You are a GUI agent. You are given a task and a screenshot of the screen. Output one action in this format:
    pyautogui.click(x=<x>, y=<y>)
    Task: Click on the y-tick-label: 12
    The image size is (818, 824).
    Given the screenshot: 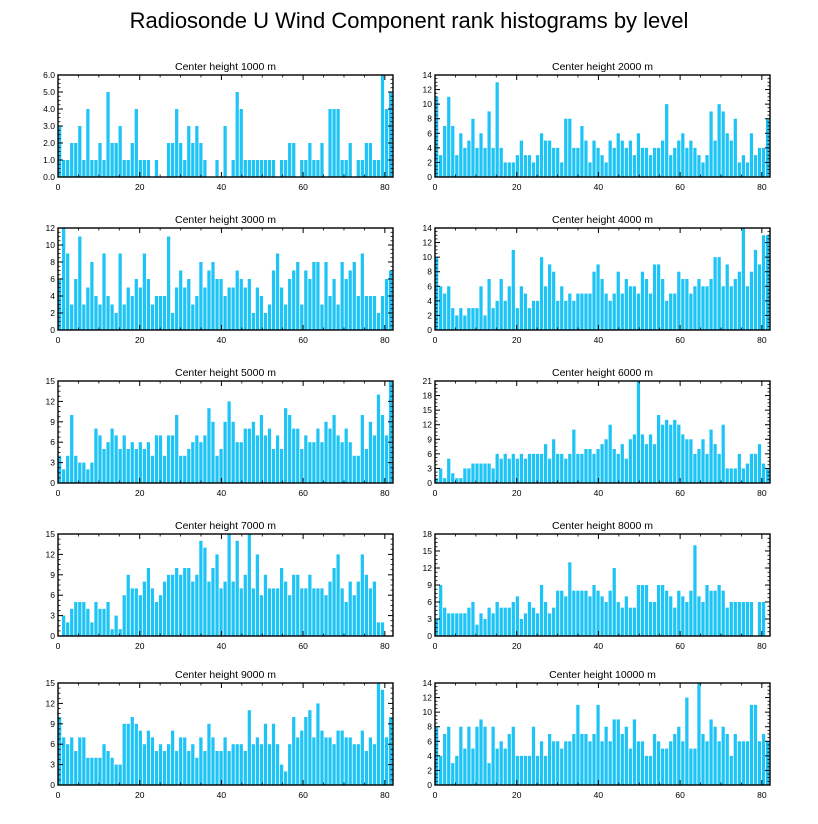 What is the action you would take?
    pyautogui.click(x=51, y=228)
    